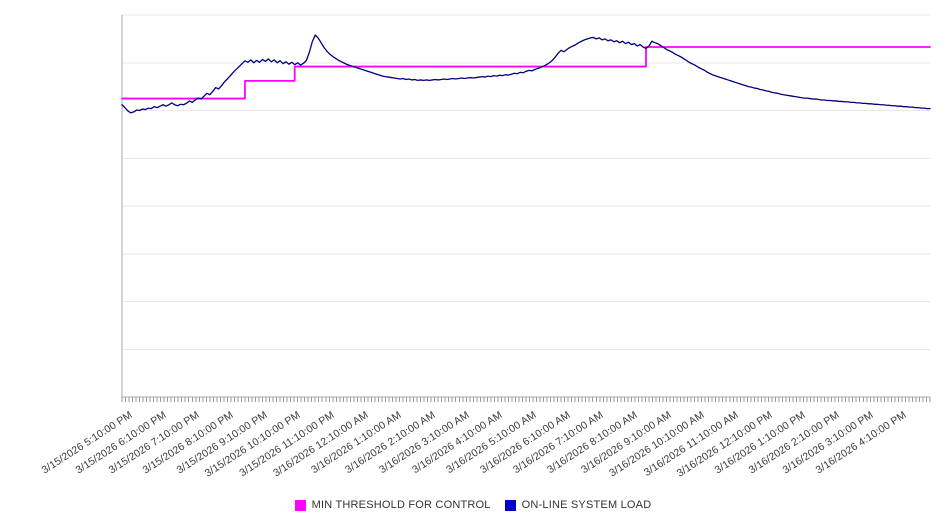  I want to click on legend-item-on-line-system-load: ON-LINE SYSTEM LOAD, so click(578, 505).